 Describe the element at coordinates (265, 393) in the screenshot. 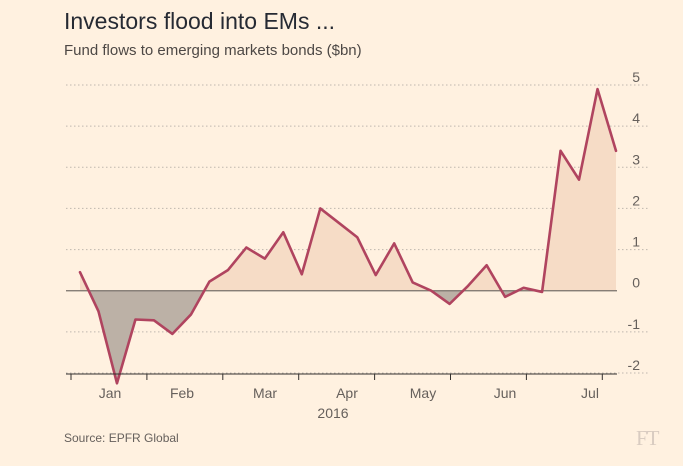

I see `x-tick-label: Mar` at that location.